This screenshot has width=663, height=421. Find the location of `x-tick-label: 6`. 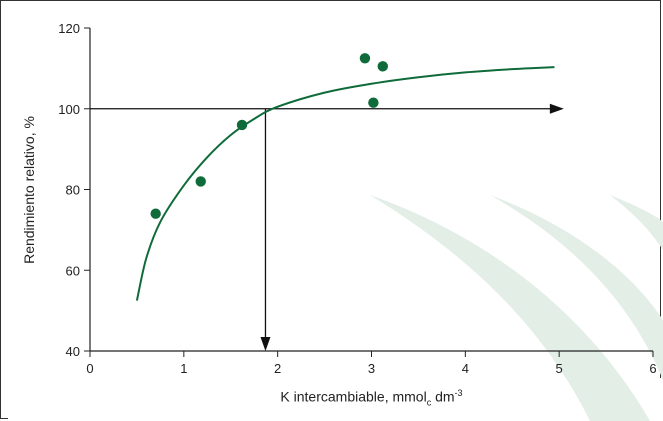

x-tick-label: 6 is located at coordinates (652, 368).